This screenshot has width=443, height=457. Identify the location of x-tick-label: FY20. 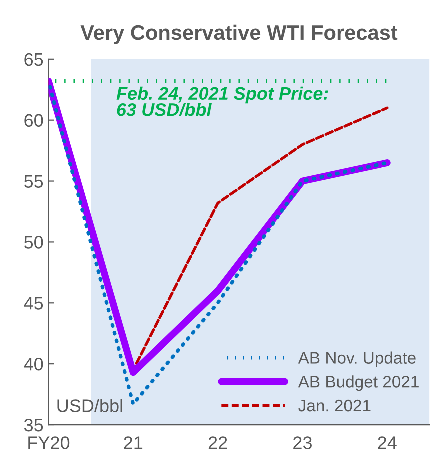
(49, 443).